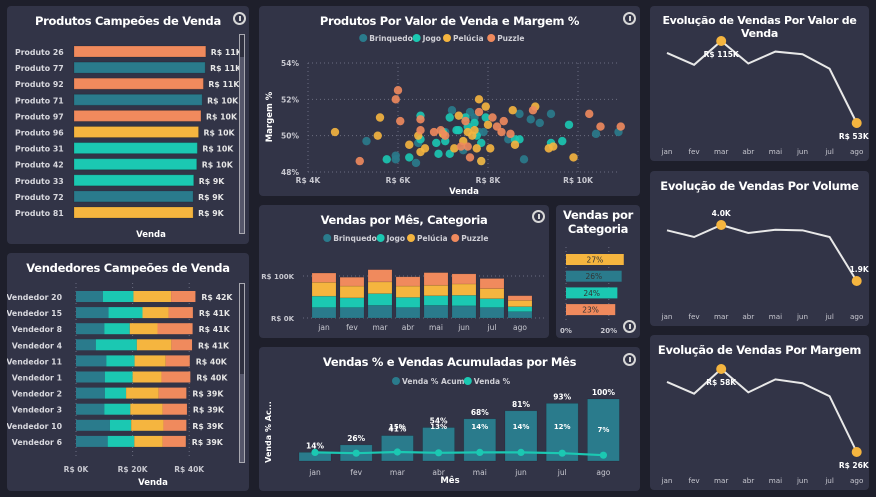  I want to click on y-tick-label: 54%, so click(290, 63).